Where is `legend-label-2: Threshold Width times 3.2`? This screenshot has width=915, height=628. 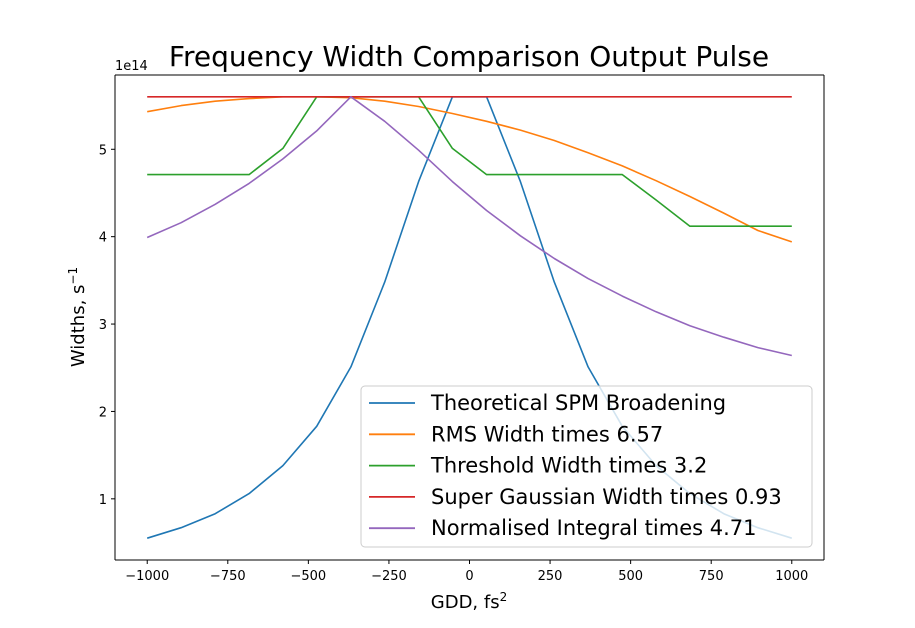
legend-label-2: Threshold Width times 3.2 is located at coordinates (568, 466).